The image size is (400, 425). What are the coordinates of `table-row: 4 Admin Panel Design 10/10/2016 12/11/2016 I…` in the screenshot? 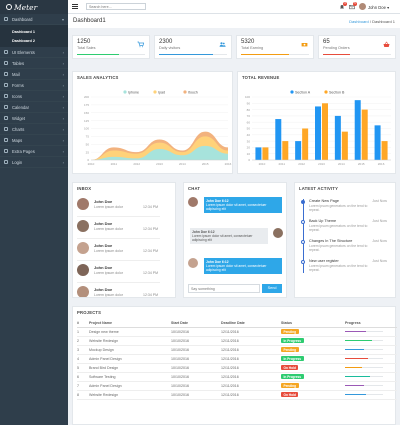 It's located at (237, 359).